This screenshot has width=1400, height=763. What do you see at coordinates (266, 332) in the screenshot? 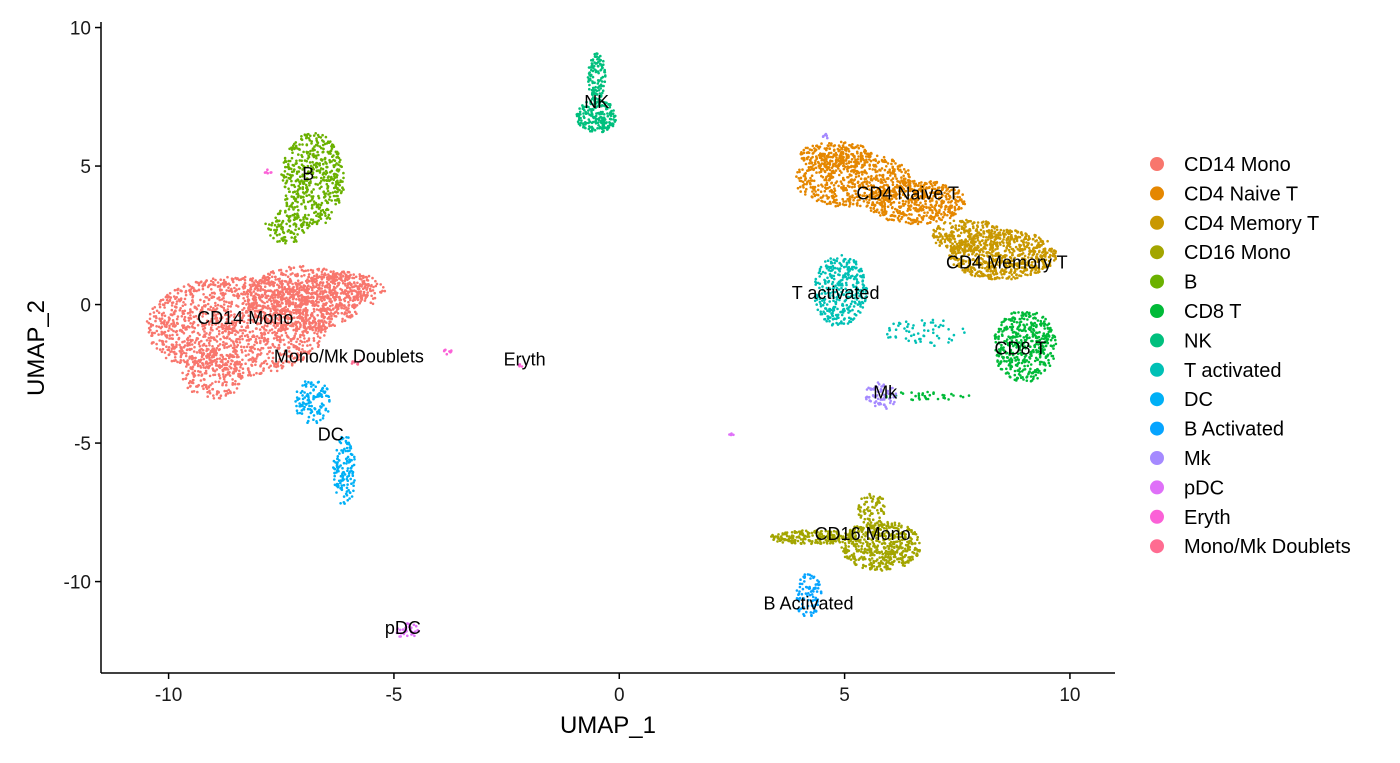
I see `series-0-points` at bounding box center [266, 332].